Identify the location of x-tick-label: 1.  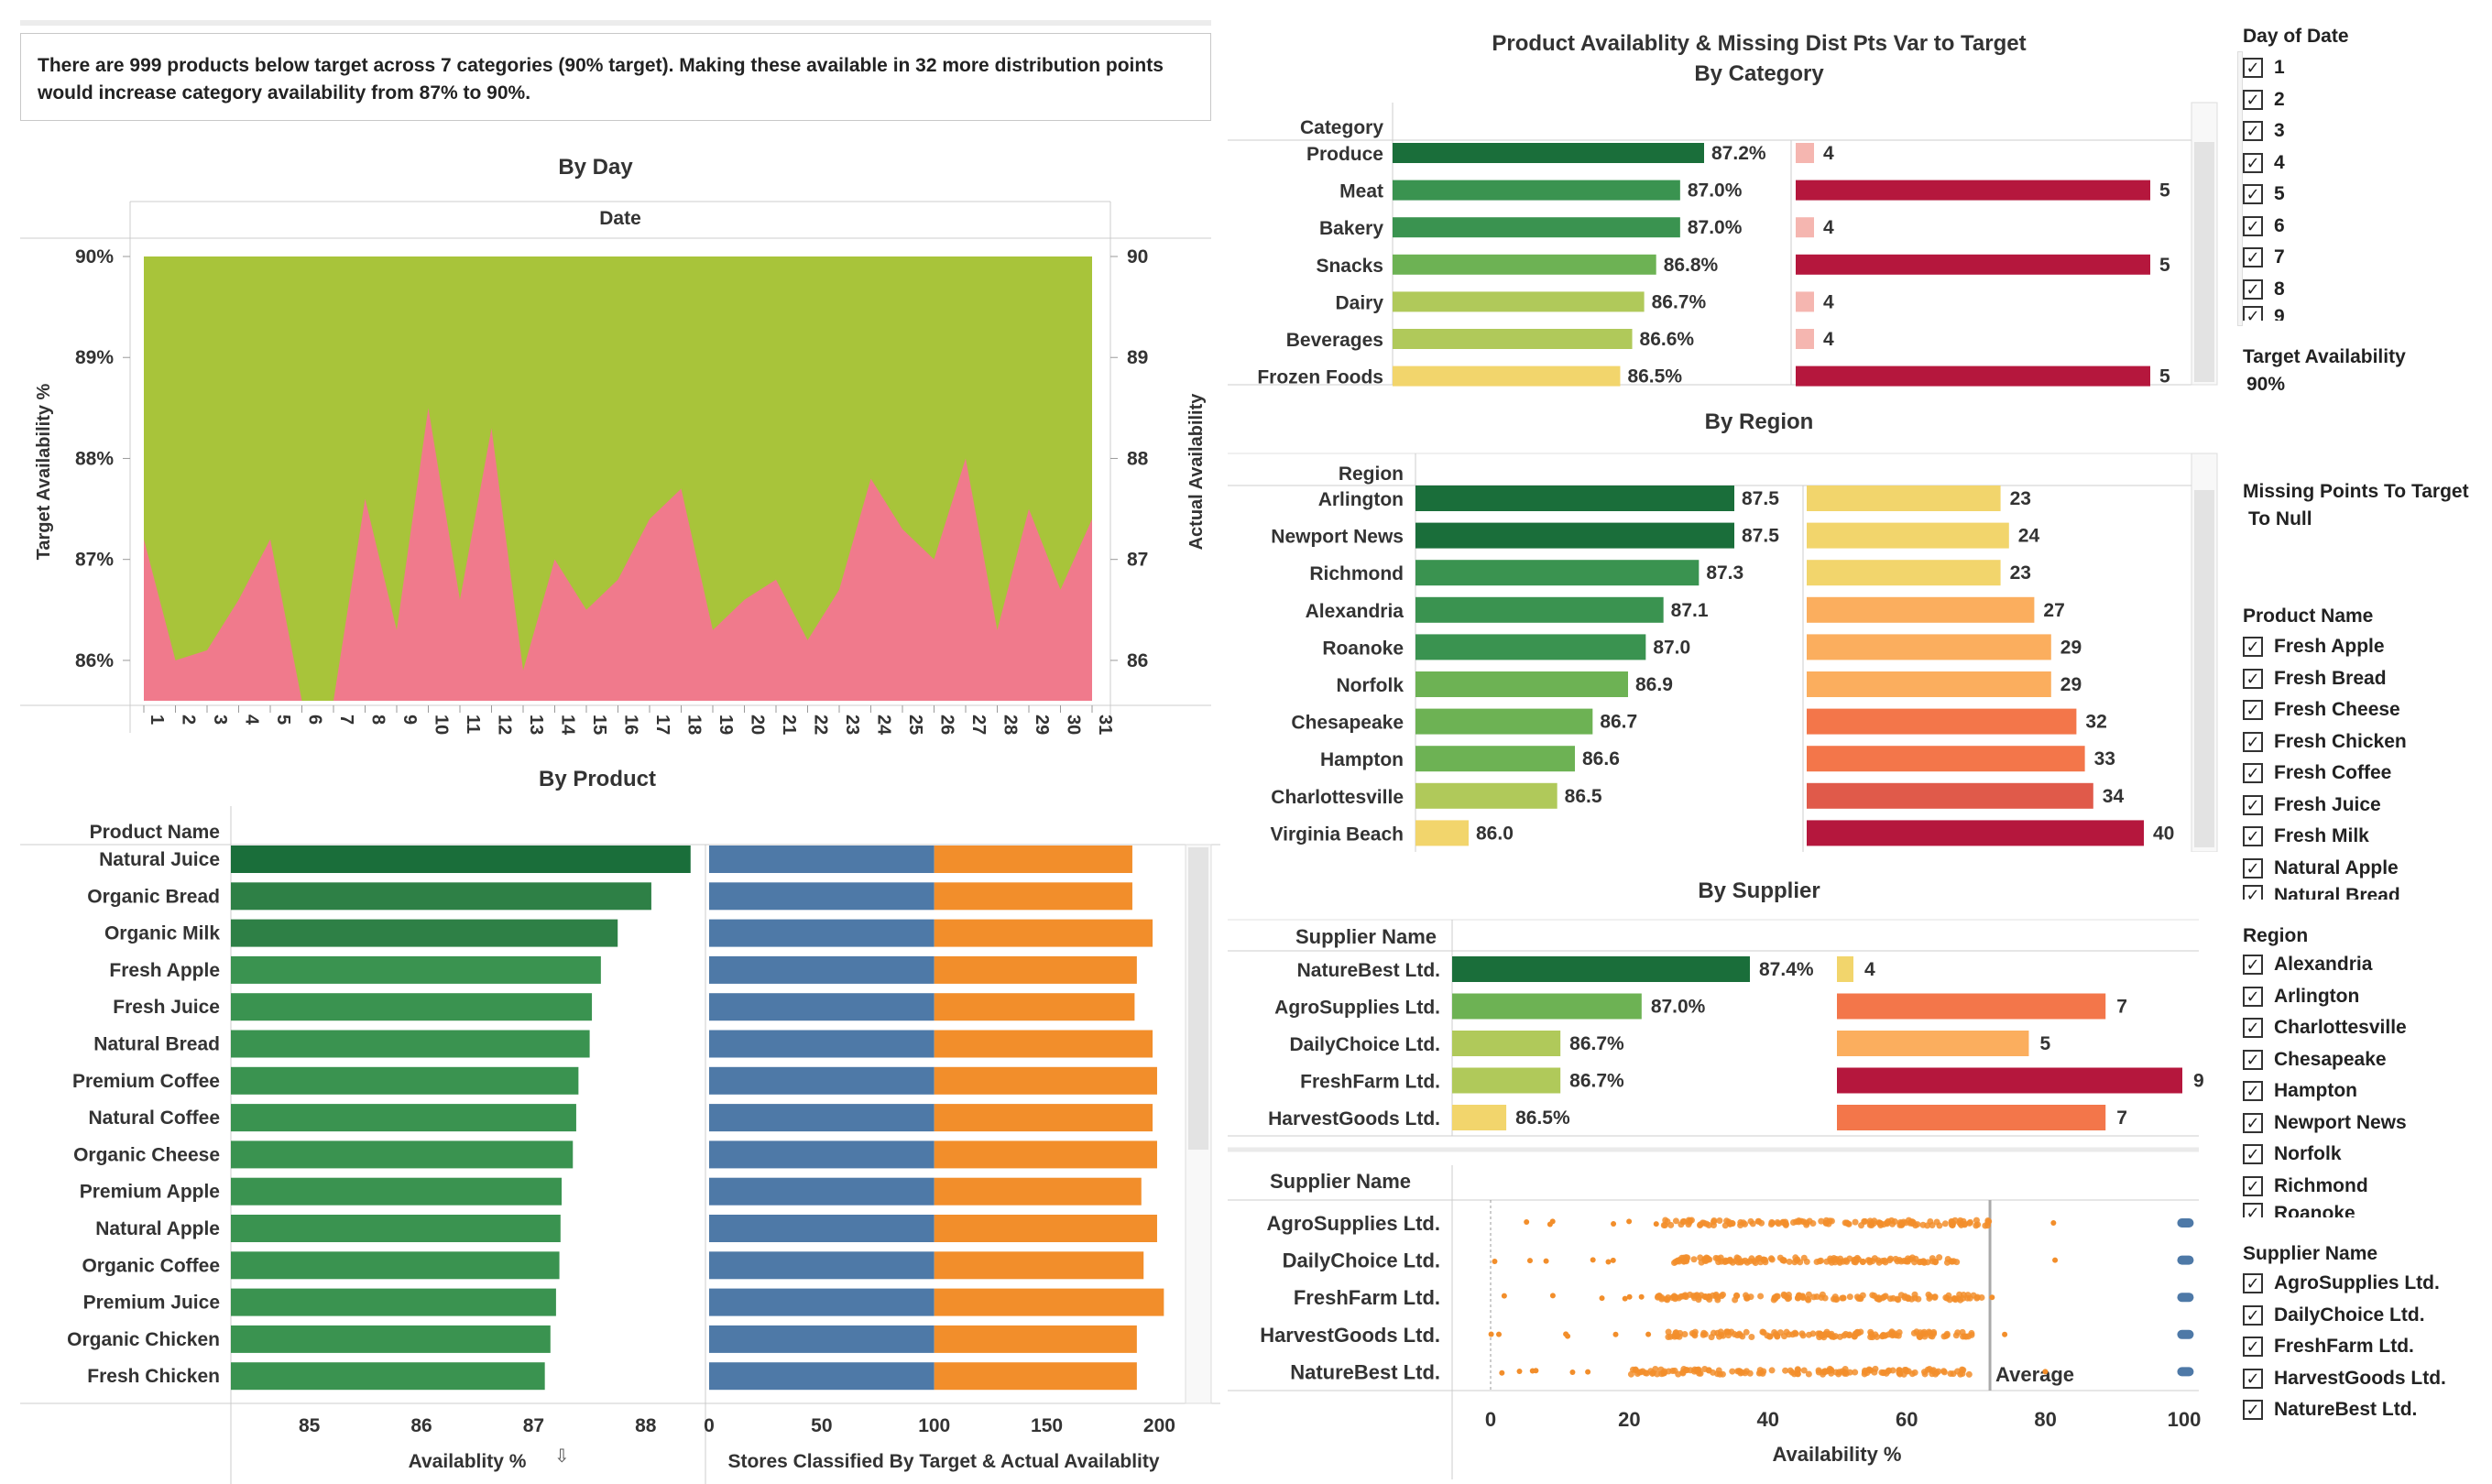
(157, 720).